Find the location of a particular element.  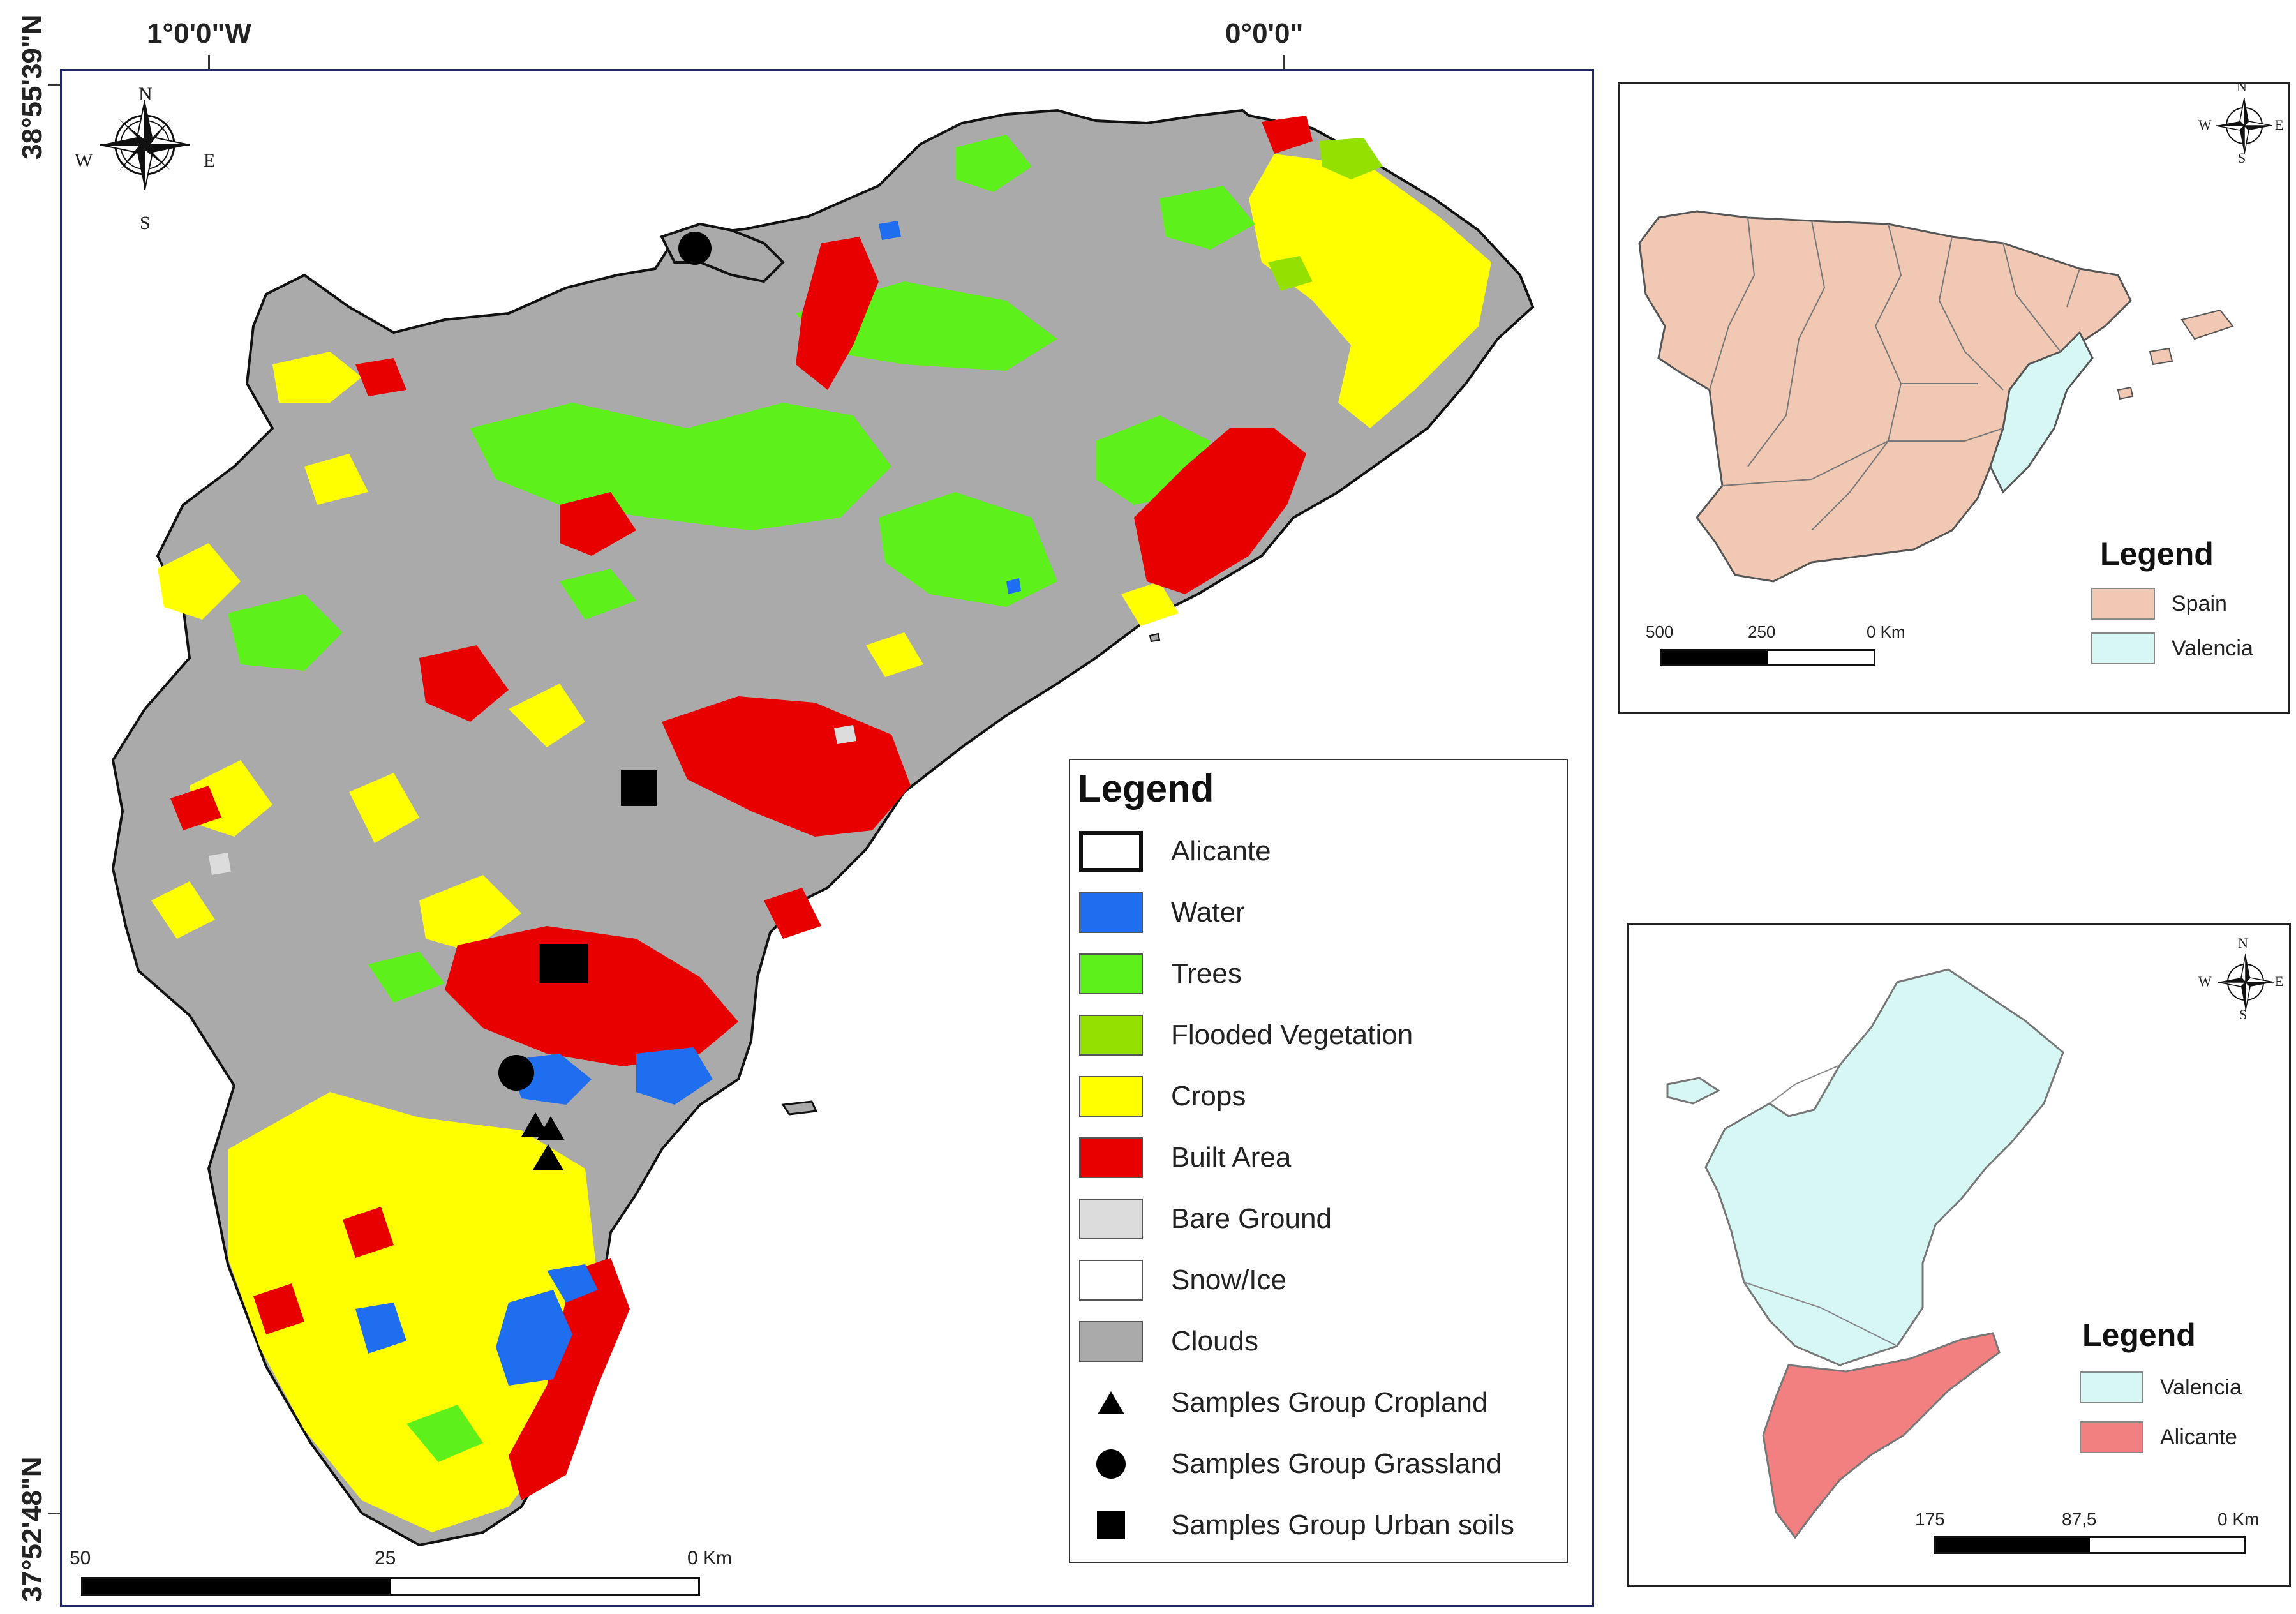

longitude-label-zero: 0°0'0" is located at coordinates (1264, 33).